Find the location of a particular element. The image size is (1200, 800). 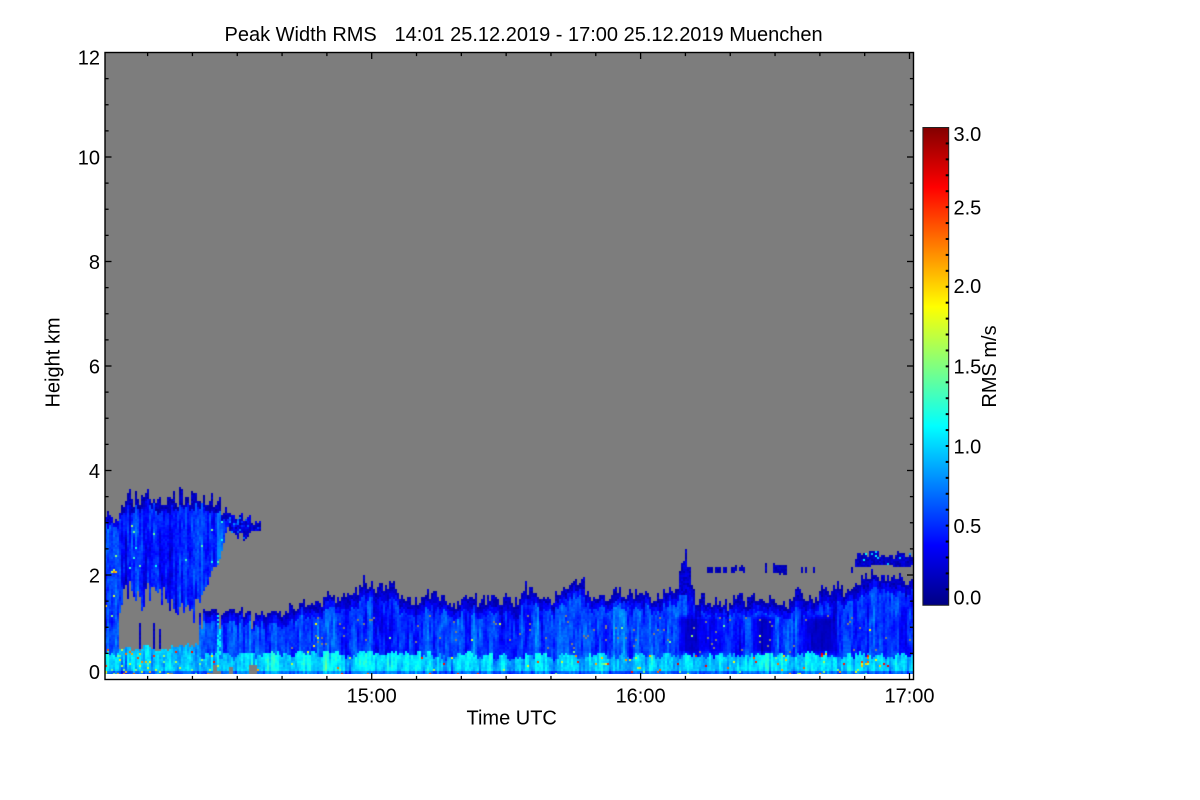

svg-text: 10 is located at coordinates (89, 158).